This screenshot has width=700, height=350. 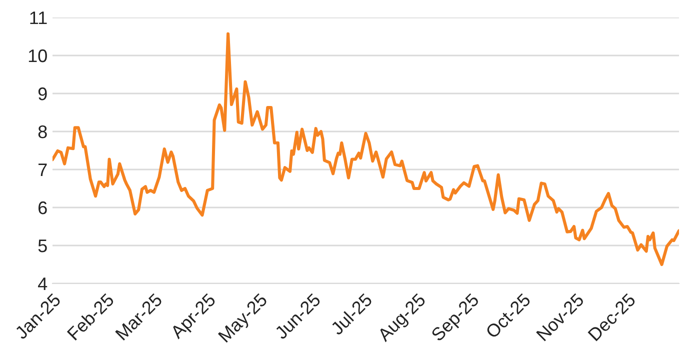 I want to click on y-tick-label: 6, so click(x=42, y=207).